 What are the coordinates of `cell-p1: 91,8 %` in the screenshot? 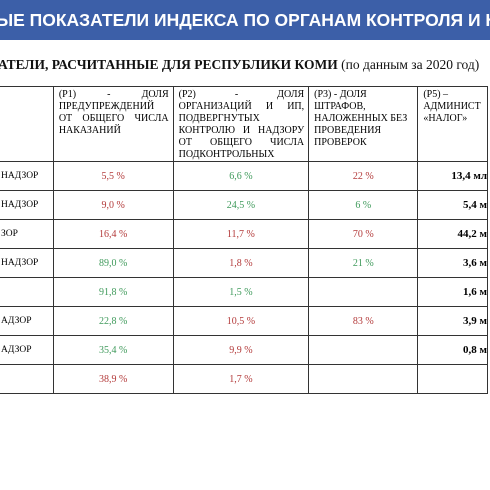 It's located at (113, 292).